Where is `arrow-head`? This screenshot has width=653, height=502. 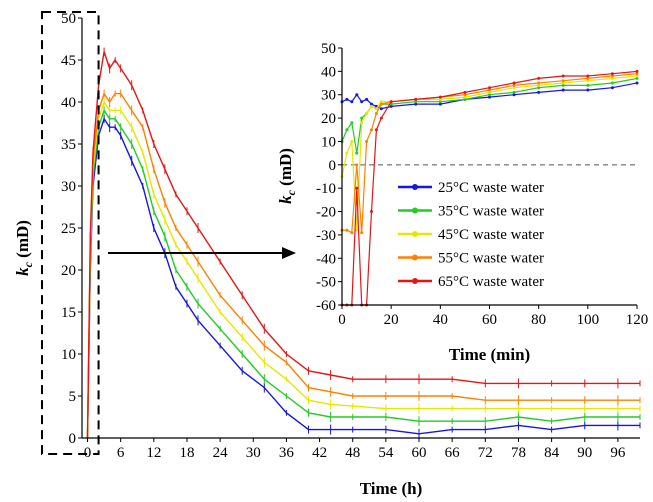 arrow-head is located at coordinates (289, 253).